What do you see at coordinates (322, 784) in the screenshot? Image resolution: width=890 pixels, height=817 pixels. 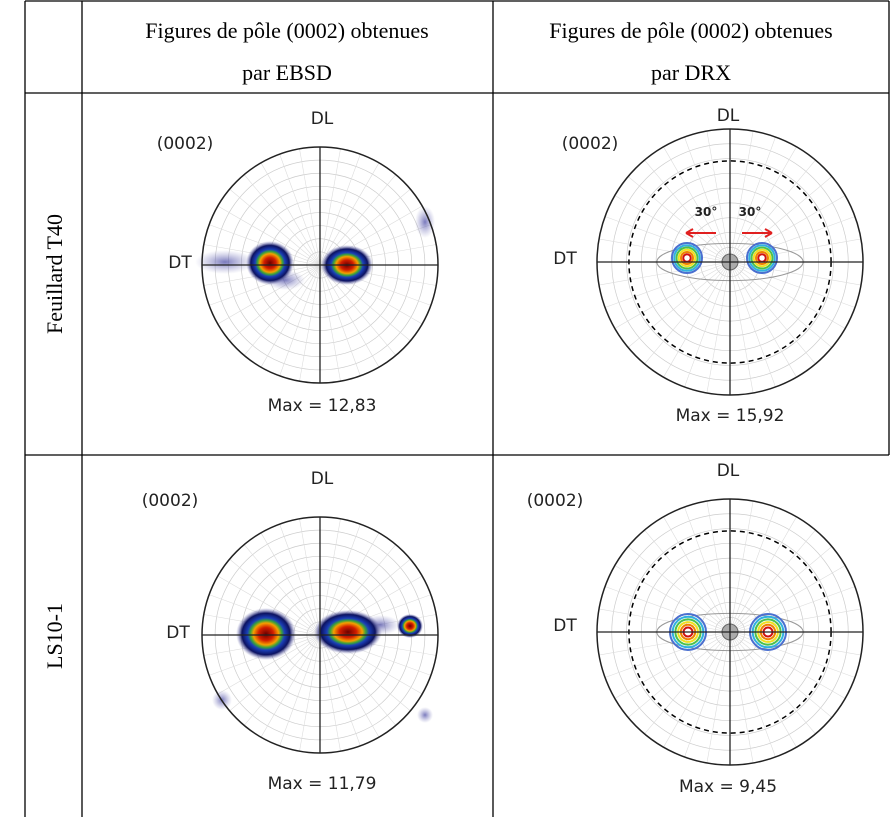 I see `pole-label: Max = 11,79` at bounding box center [322, 784].